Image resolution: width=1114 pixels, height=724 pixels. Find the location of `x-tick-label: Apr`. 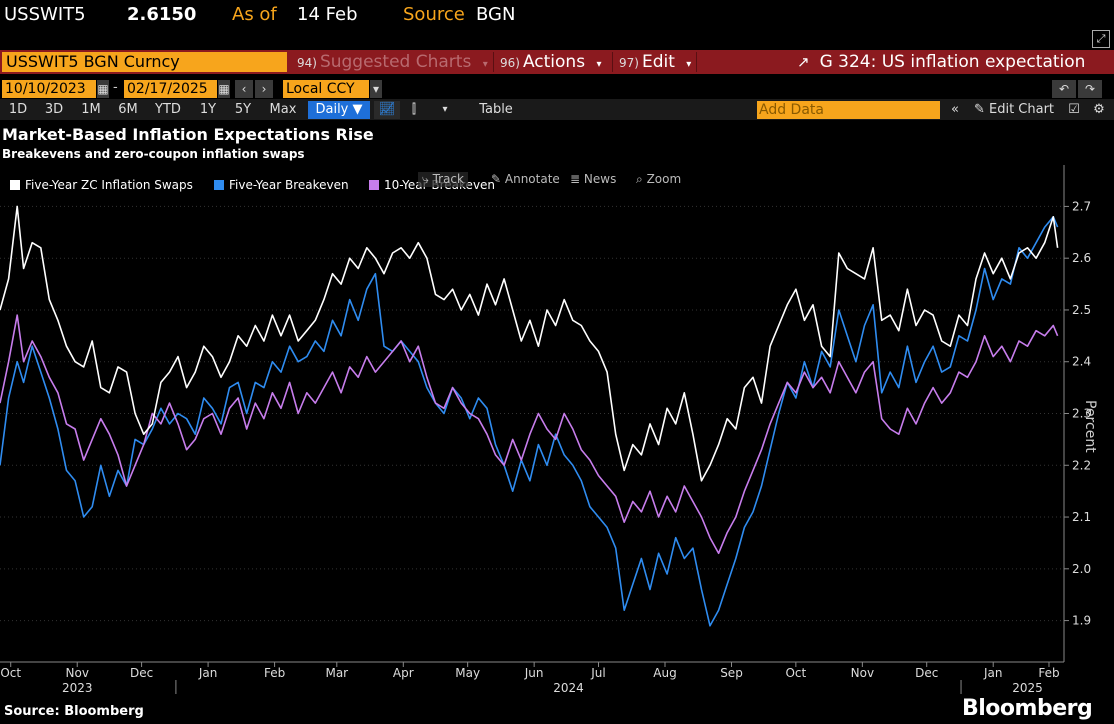

x-tick-label: Apr is located at coordinates (403, 673).